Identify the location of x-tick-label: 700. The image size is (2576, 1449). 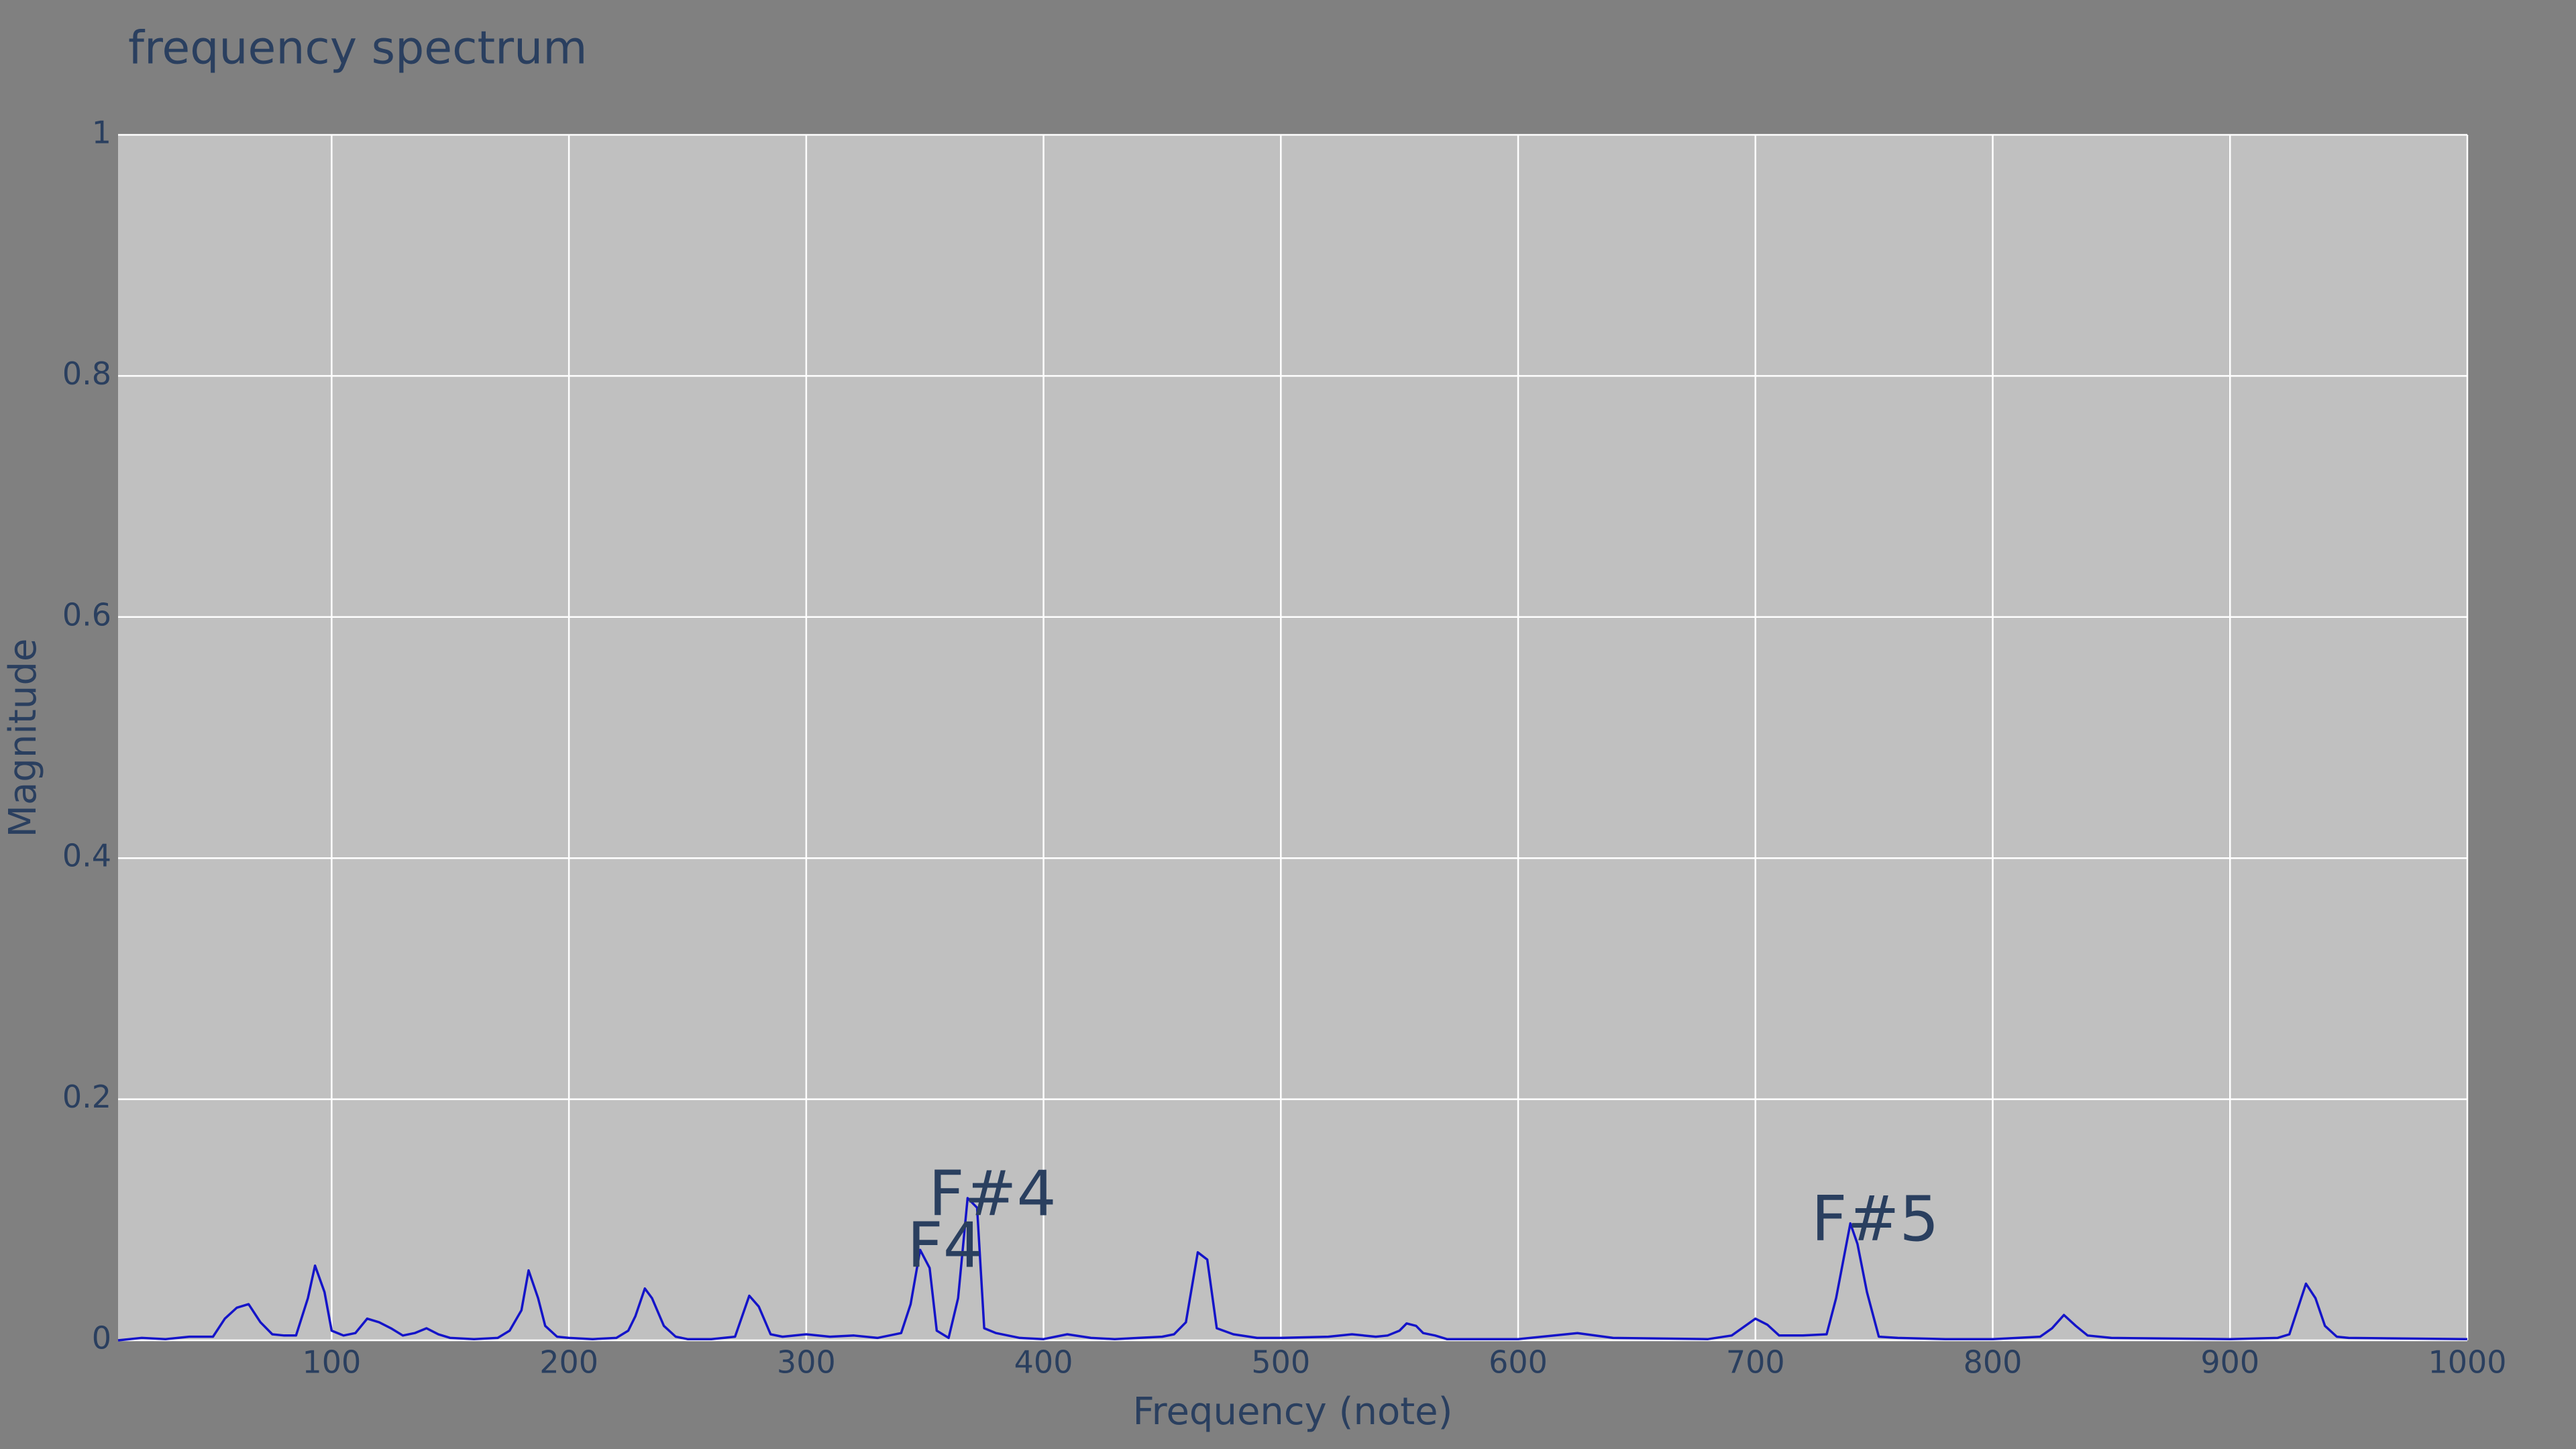
(1755, 1362).